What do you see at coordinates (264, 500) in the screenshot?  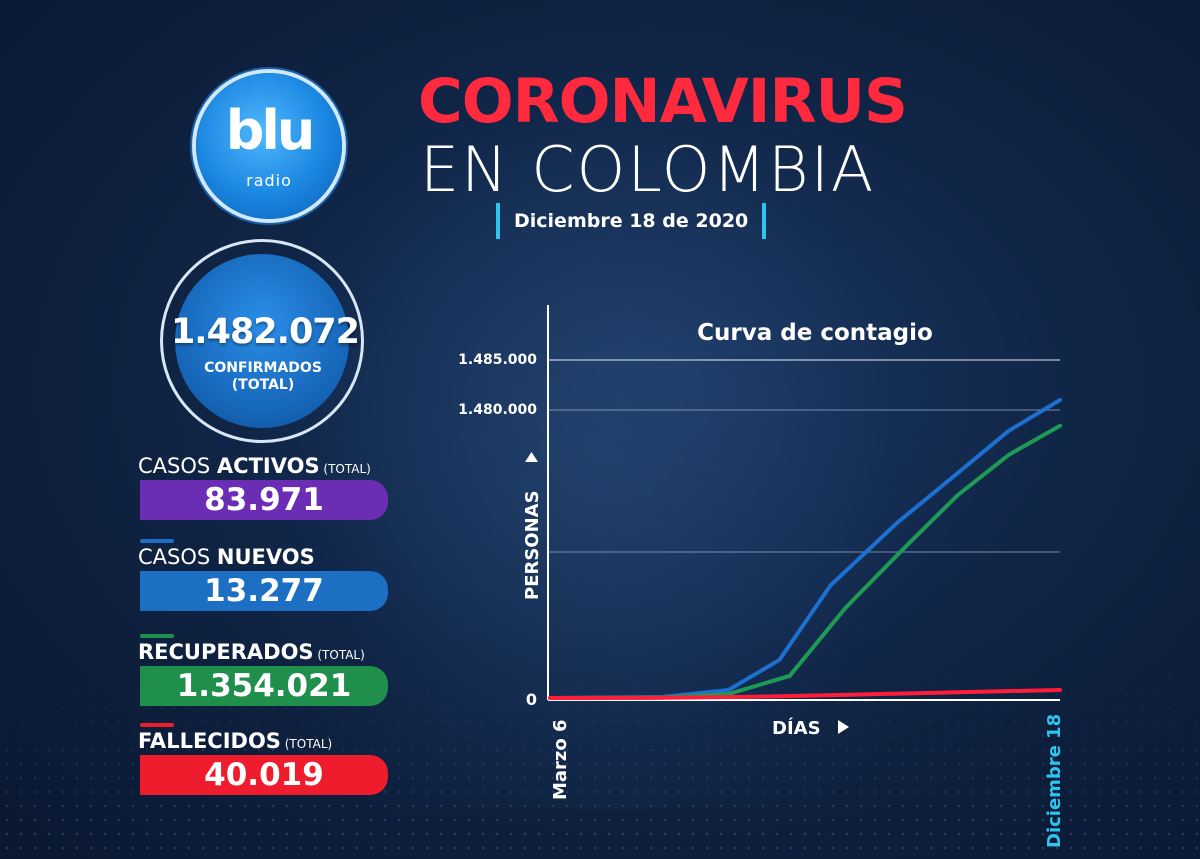 I see `stat-value-box: 83.971` at bounding box center [264, 500].